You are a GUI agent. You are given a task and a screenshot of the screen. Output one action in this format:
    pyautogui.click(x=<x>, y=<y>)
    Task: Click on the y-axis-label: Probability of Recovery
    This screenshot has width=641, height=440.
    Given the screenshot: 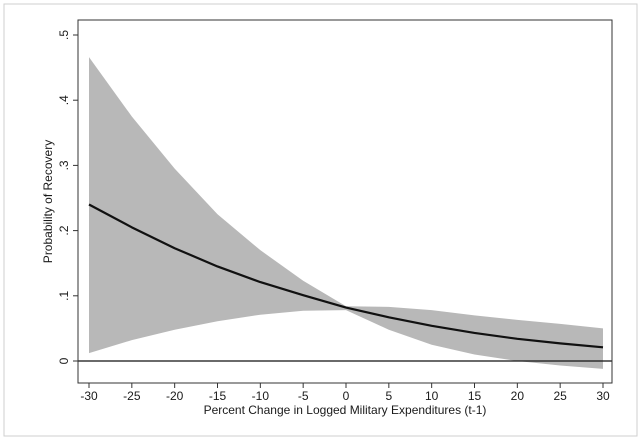 What is the action you would take?
    pyautogui.click(x=48, y=201)
    